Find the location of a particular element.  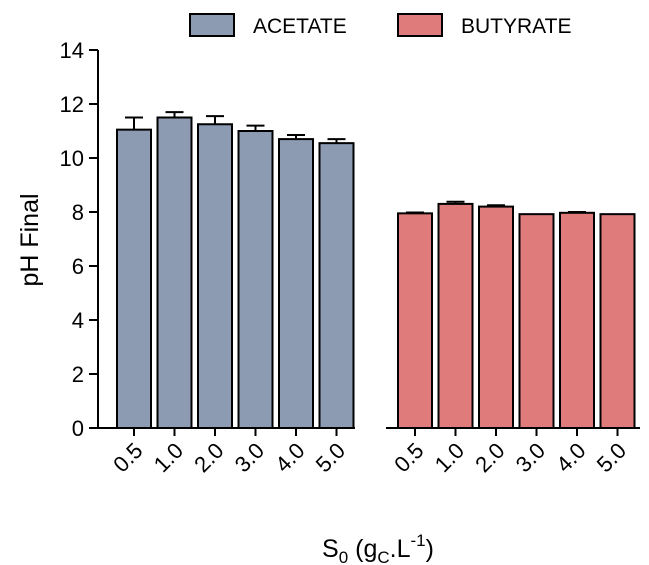

y-tick-label: 4 is located at coordinates (78, 320).